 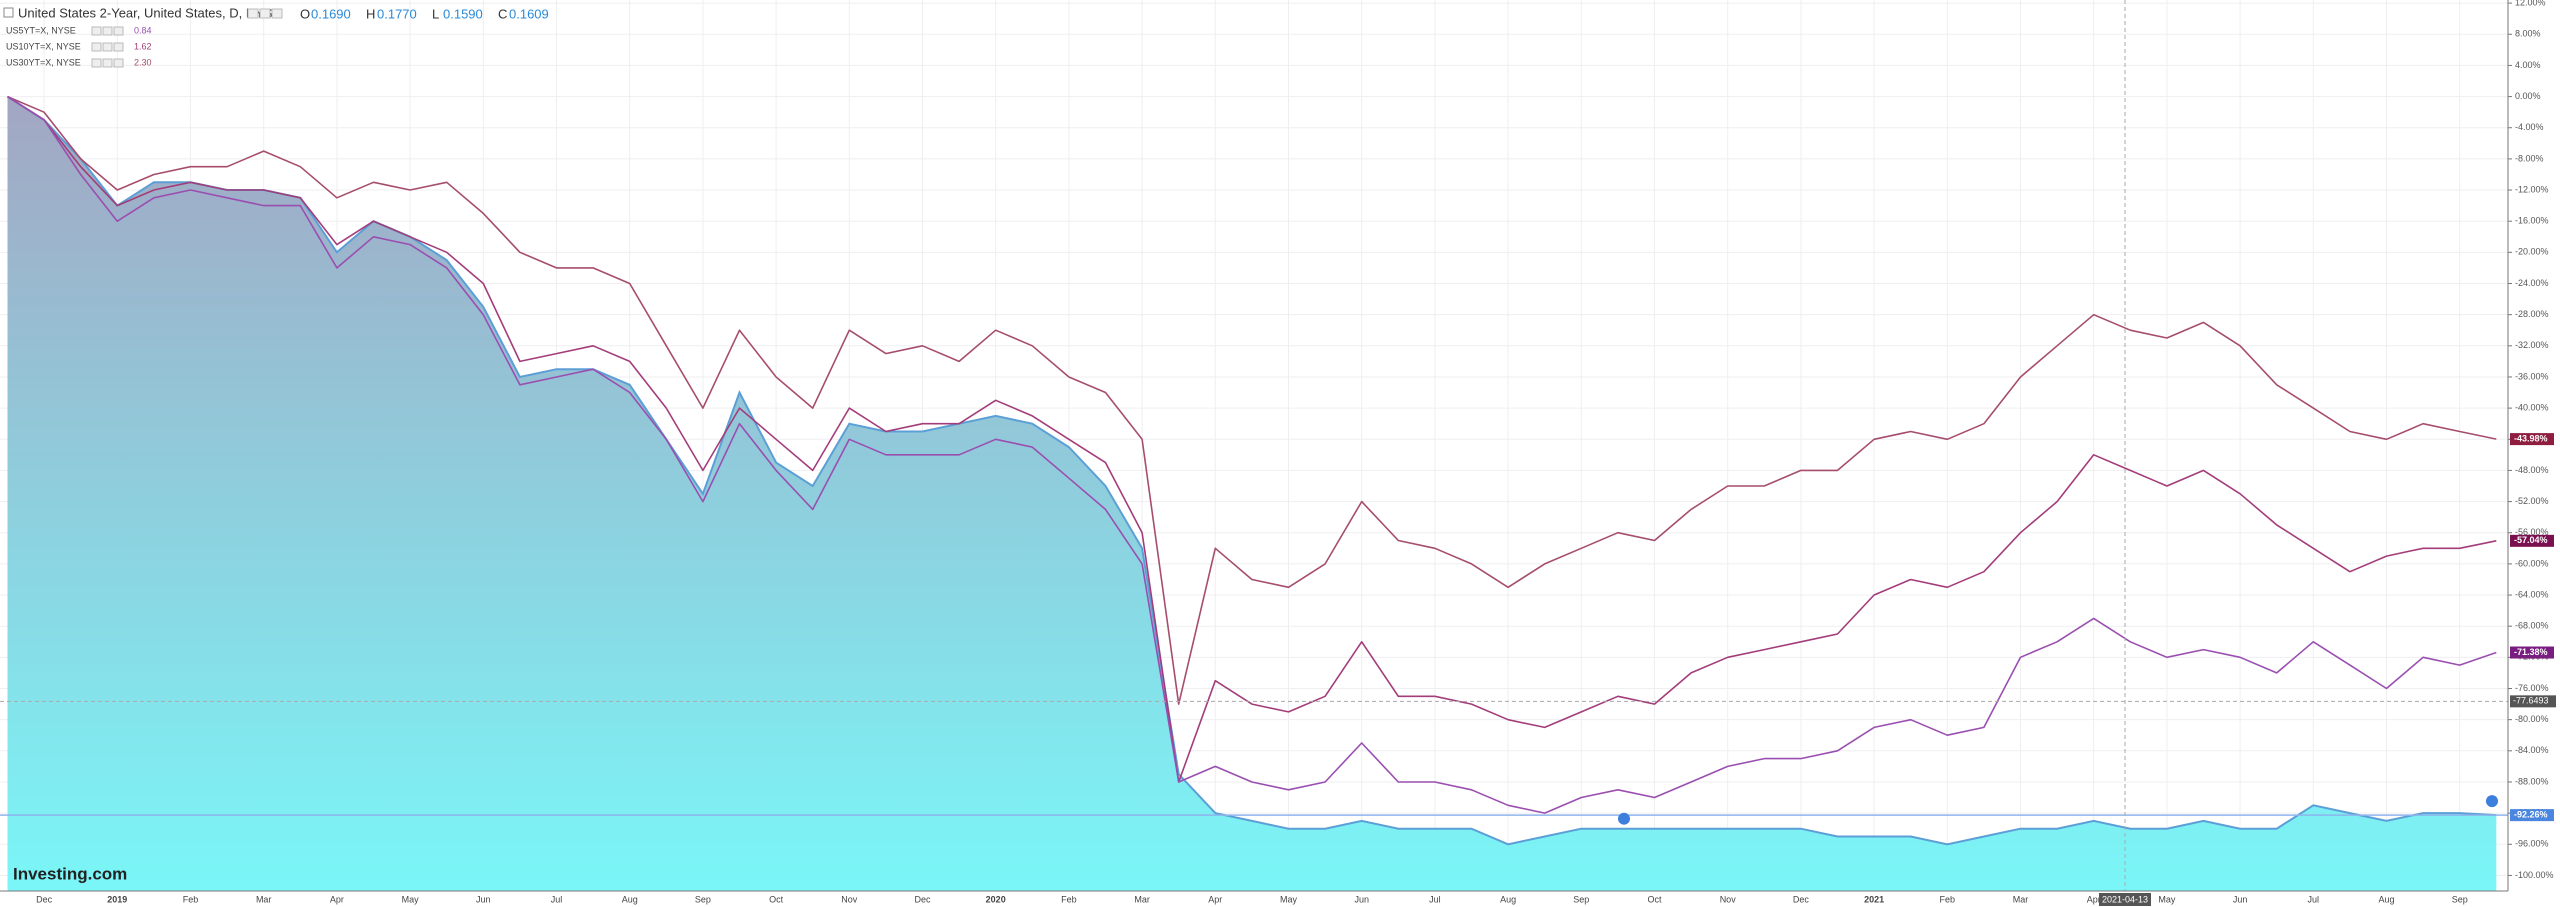 I want to click on y-tick-label: -80.00%, so click(x=2532, y=719).